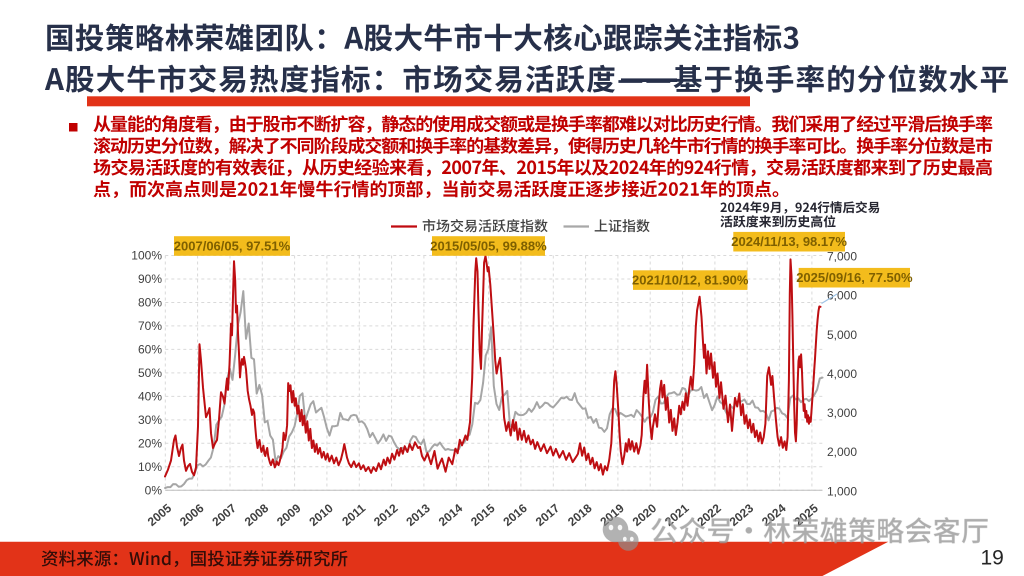  Describe the element at coordinates (488, 245) in the screenshot. I see `svg-text: 2015/05/05, 99.88%` at that location.